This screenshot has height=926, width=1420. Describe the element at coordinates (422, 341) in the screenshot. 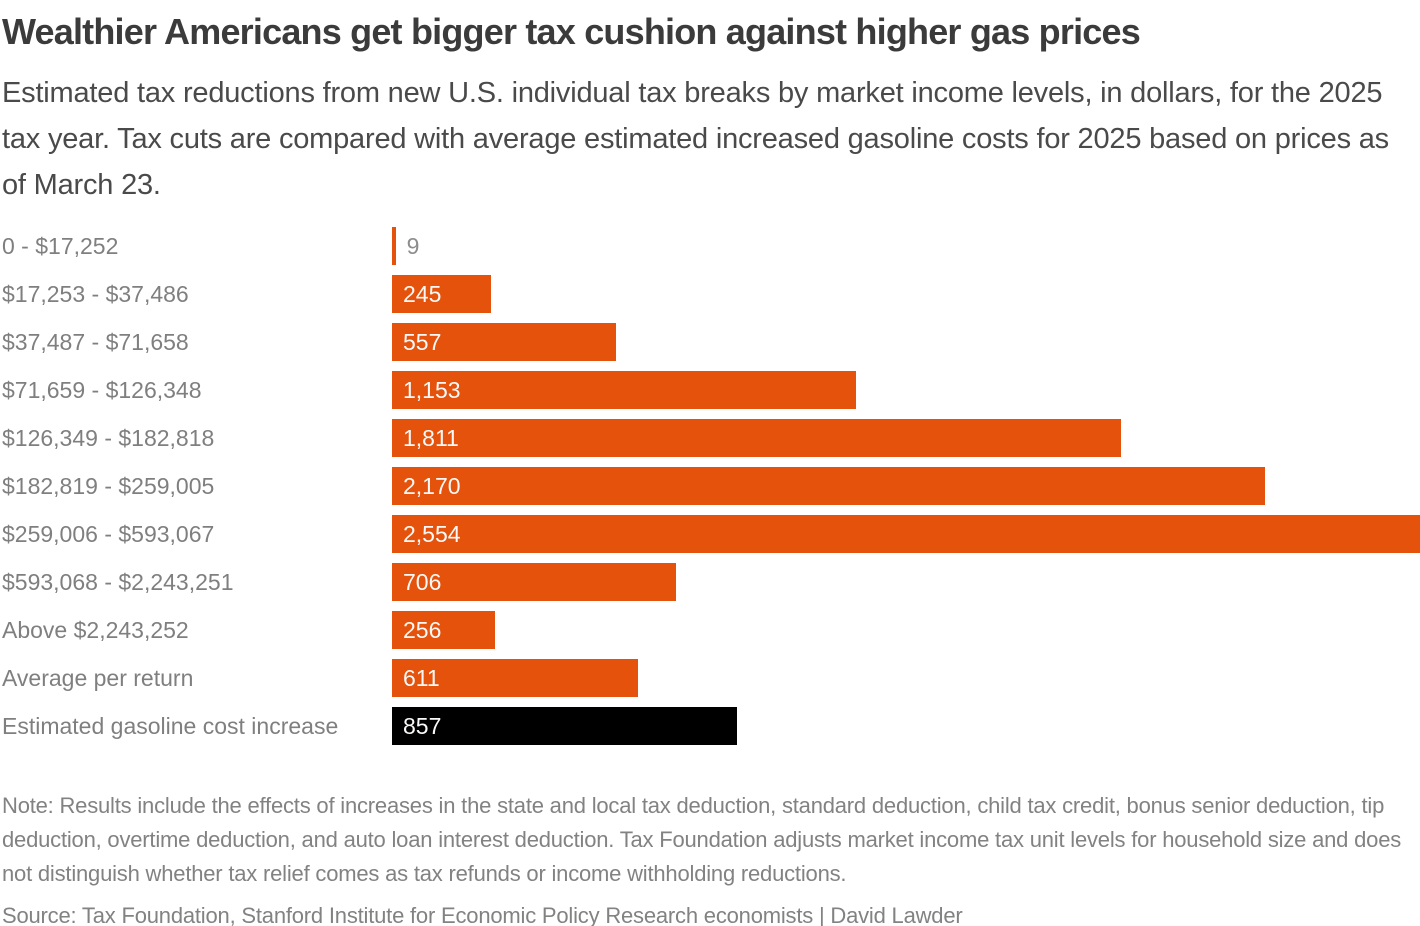

I see `value-label: 557` at that location.